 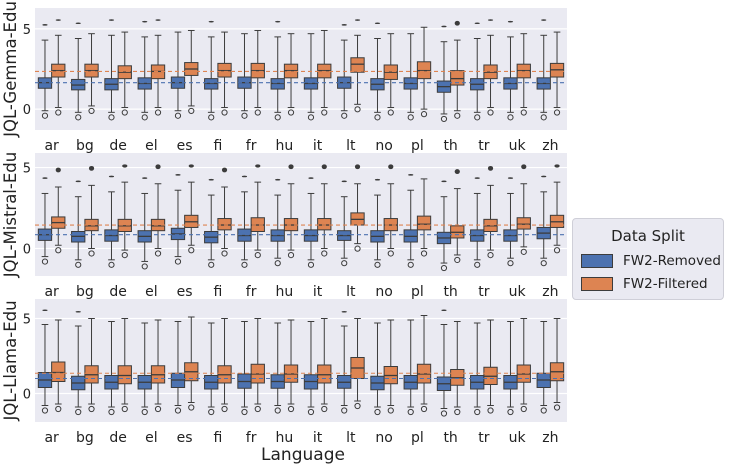 What do you see at coordinates (285, 292) in the screenshot?
I see `x-tick-label: hu` at bounding box center [285, 292].